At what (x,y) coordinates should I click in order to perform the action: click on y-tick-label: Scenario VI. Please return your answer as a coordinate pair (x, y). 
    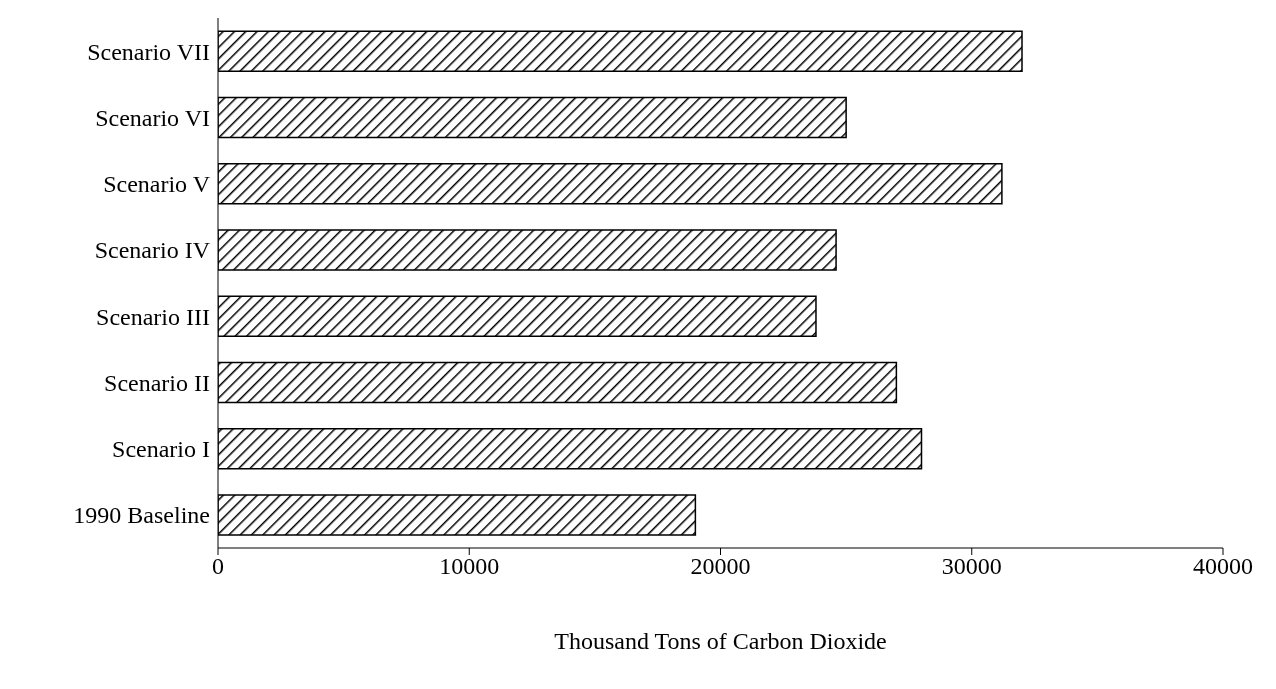
    Looking at the image, I should click on (152, 117).